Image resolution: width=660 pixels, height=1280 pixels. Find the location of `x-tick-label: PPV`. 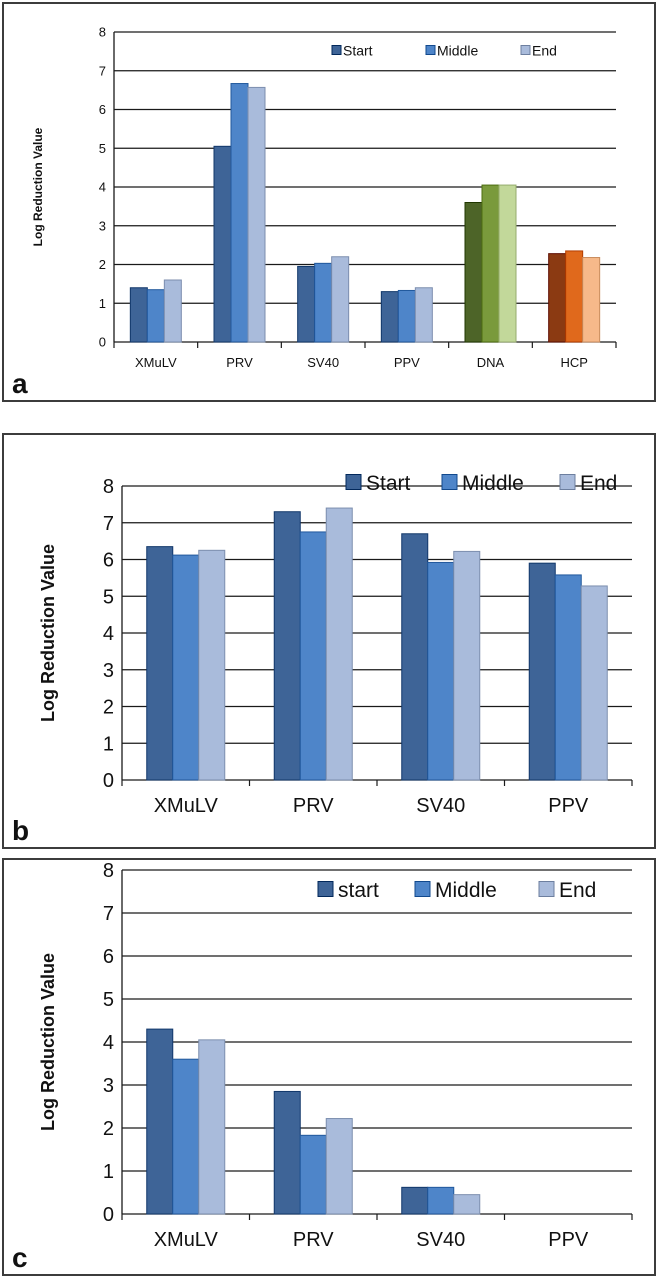

x-tick-label: PPV is located at coordinates (568, 806).